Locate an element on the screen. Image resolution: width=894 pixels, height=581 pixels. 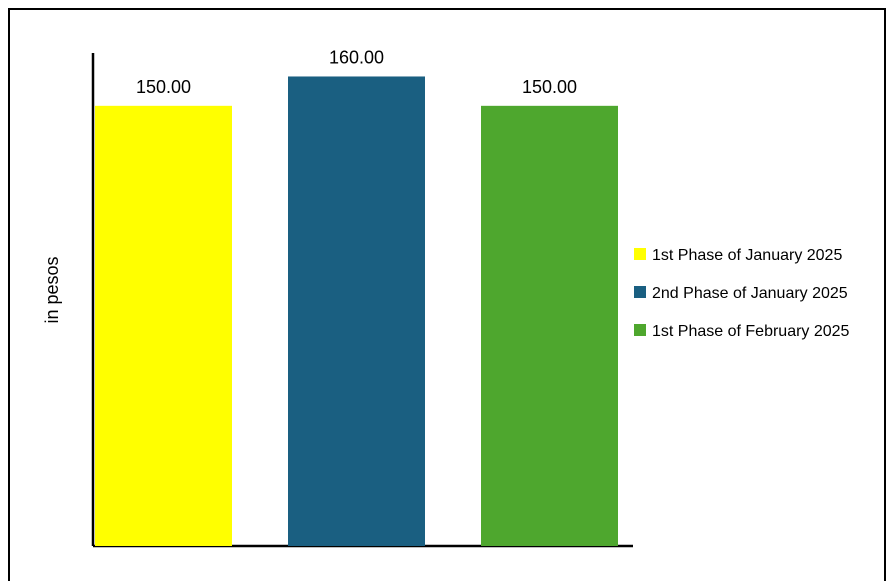
legend-label-2: 2nd Phase of January 2025 is located at coordinates (750, 293).